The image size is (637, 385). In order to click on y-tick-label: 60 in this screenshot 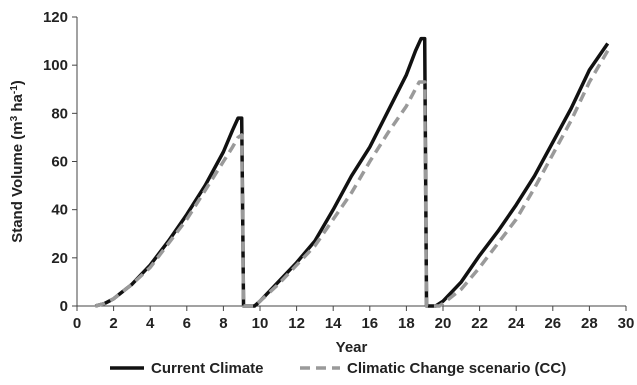, I will do `click(59, 162)`.